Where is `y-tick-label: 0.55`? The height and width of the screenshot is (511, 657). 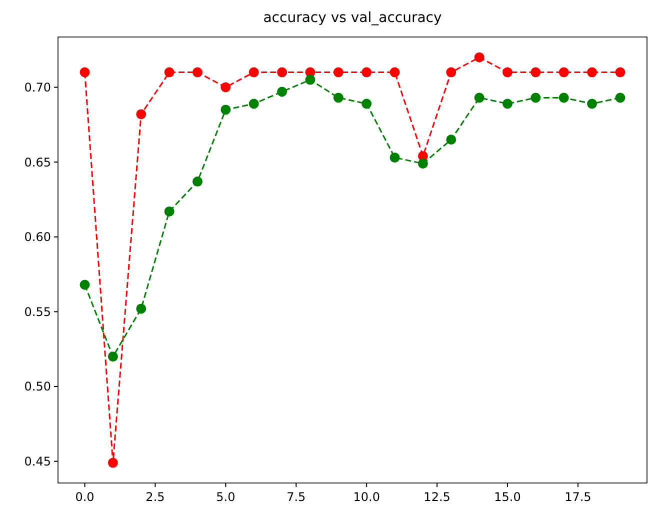
y-tick-label: 0.55 is located at coordinates (37, 311).